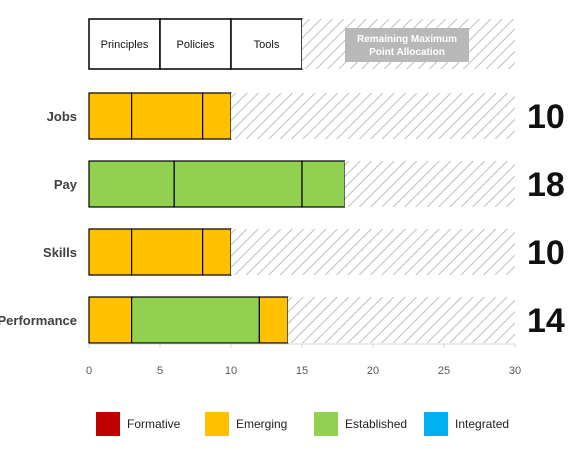 The width and height of the screenshot is (580, 450). What do you see at coordinates (407, 52) in the screenshot?
I see `remaining-label-line-2: Point Allocation` at bounding box center [407, 52].